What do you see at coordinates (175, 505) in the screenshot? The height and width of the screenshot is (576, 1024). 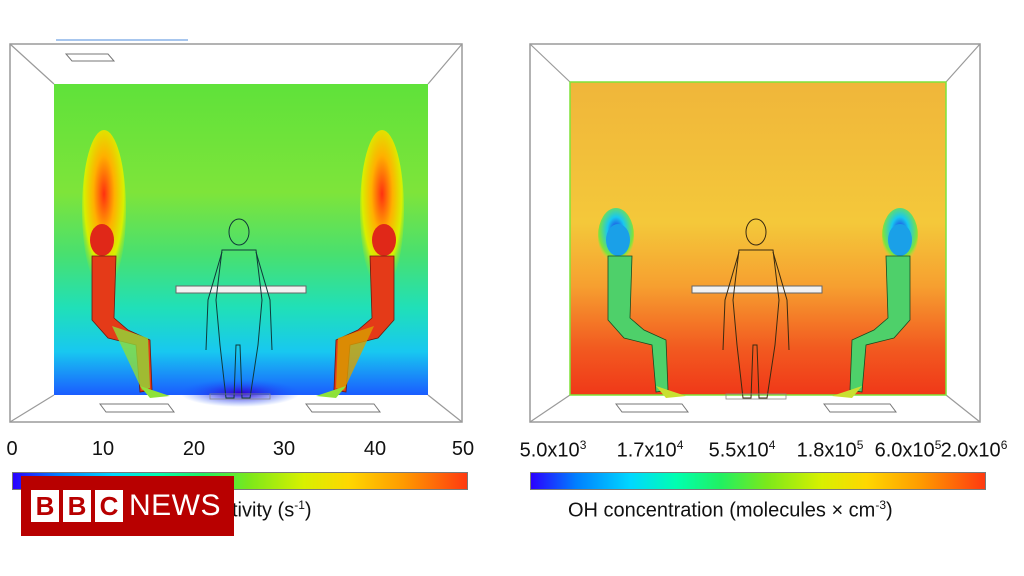 I see `logo-word: NEWS` at bounding box center [175, 505].